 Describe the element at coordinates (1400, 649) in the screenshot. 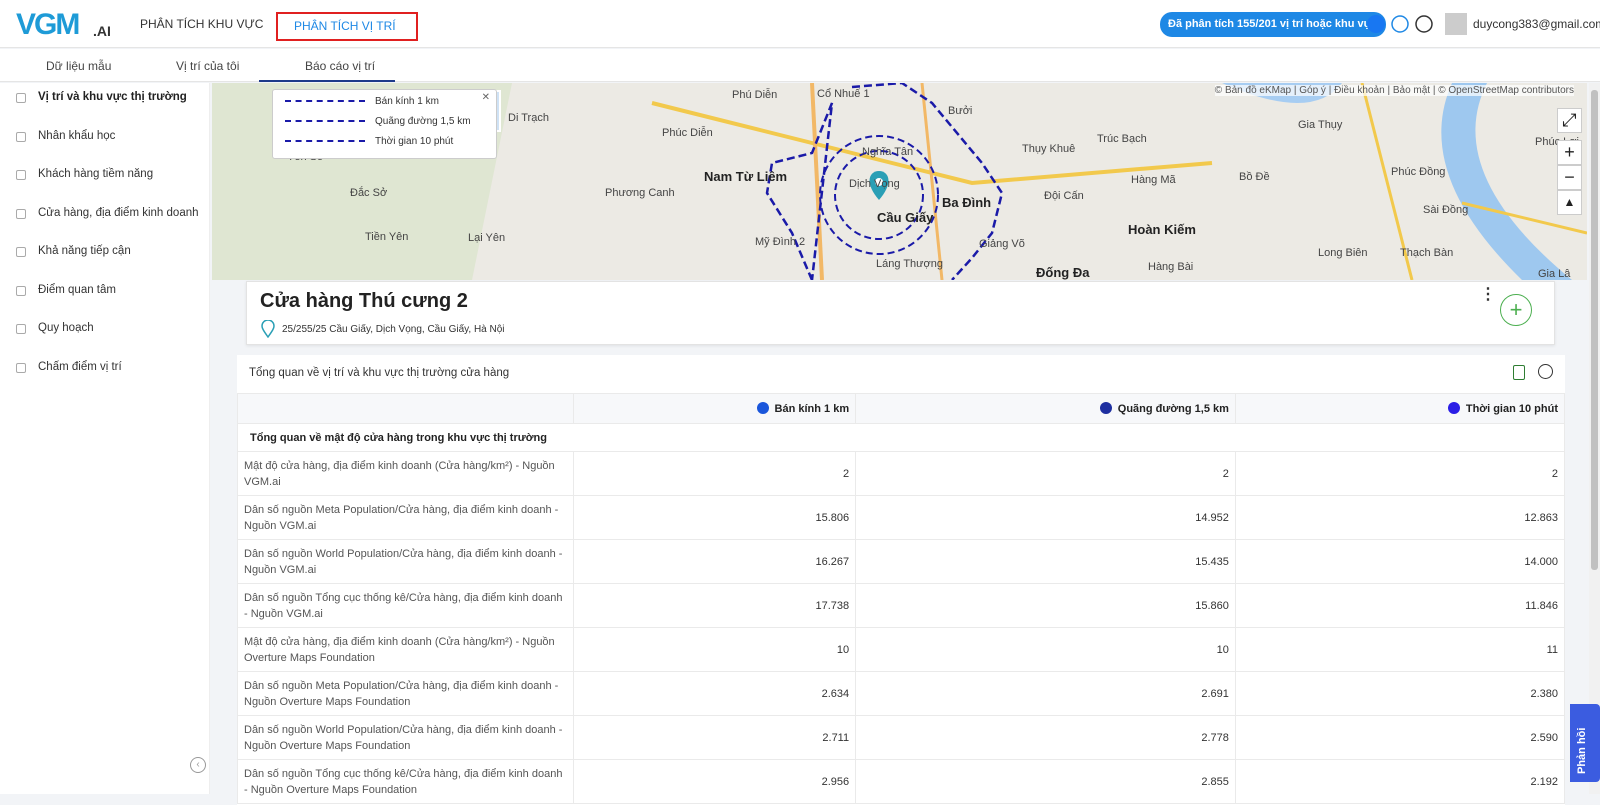

I see `cell-value: 11` at that location.